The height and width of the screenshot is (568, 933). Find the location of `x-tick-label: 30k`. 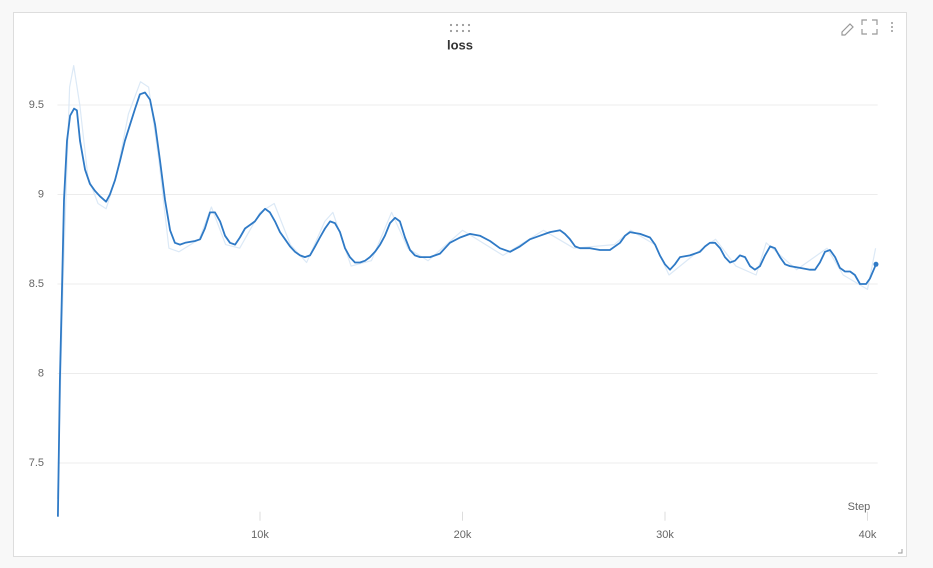

x-tick-label: 30k is located at coordinates (665, 535).